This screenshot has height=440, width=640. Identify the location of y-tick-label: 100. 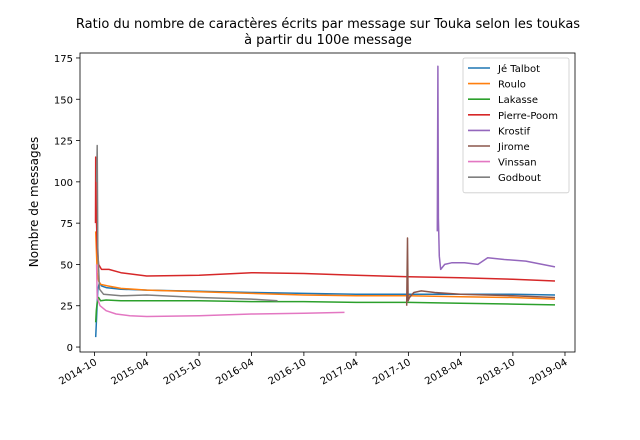
(63, 183).